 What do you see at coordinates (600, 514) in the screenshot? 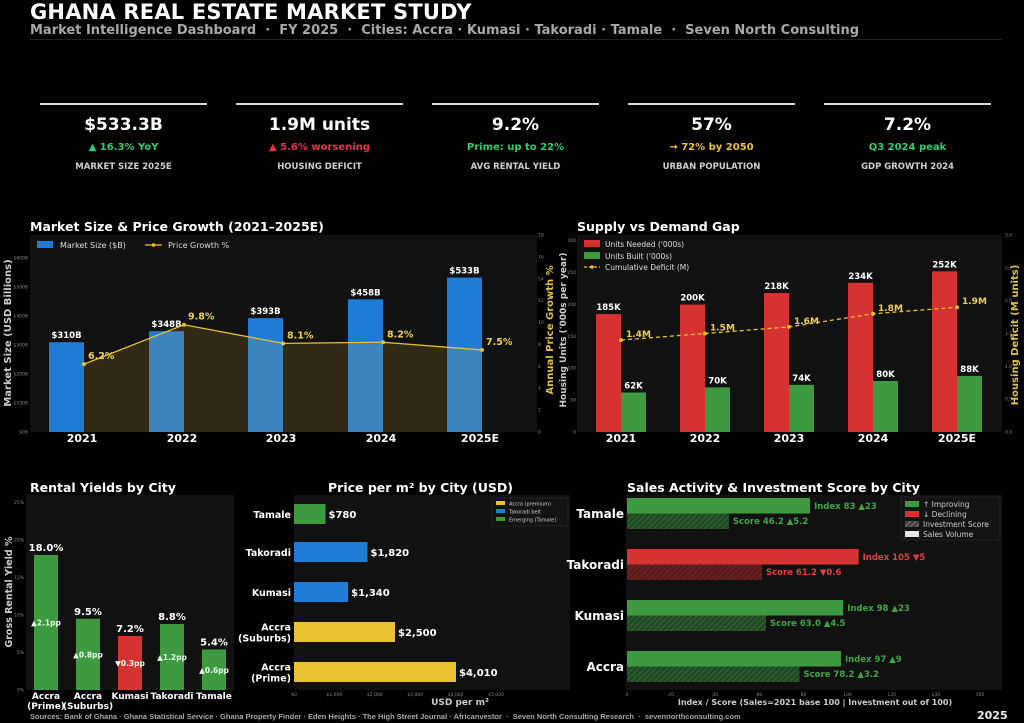
I see `y-tick-label: Tamale` at bounding box center [600, 514].